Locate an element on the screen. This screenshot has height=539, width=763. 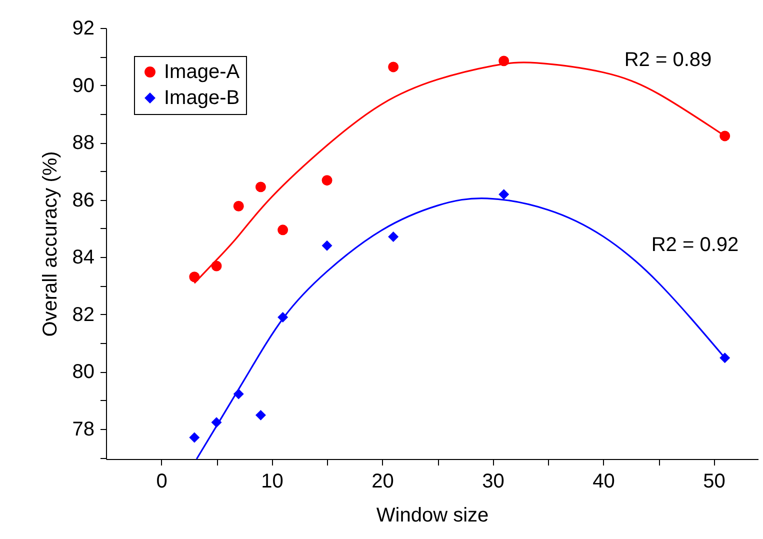
y-tick-label: 90 is located at coordinates (83, 85).